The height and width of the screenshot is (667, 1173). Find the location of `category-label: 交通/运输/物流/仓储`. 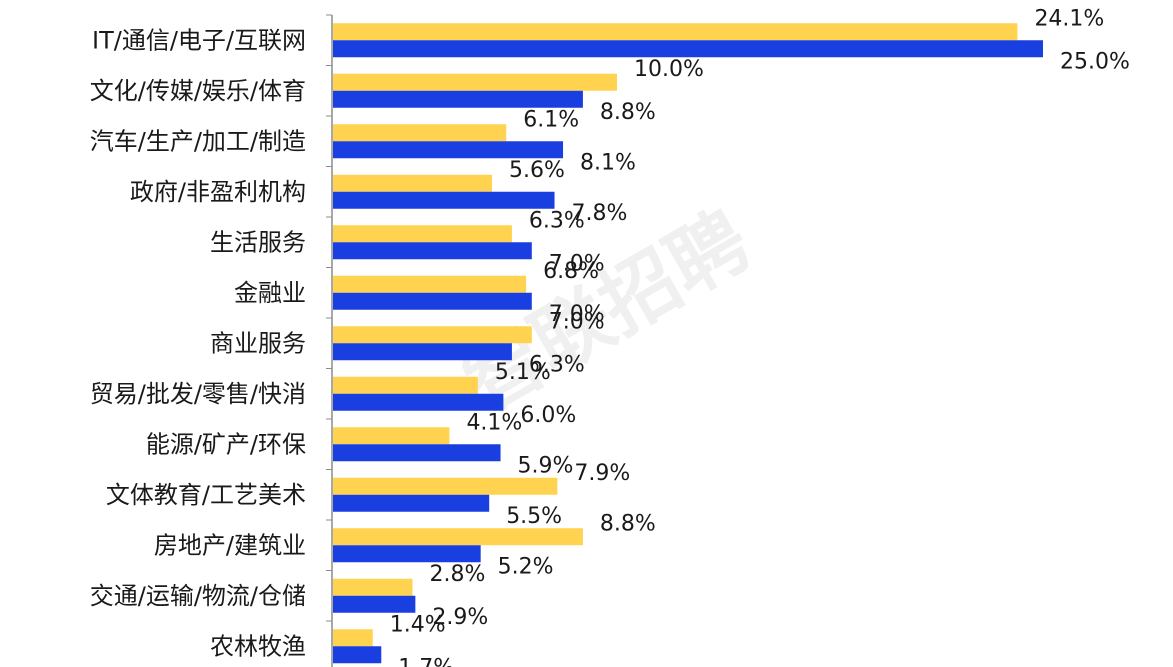

category-label: 交通/运输/物流/仓储 is located at coordinates (198, 596).